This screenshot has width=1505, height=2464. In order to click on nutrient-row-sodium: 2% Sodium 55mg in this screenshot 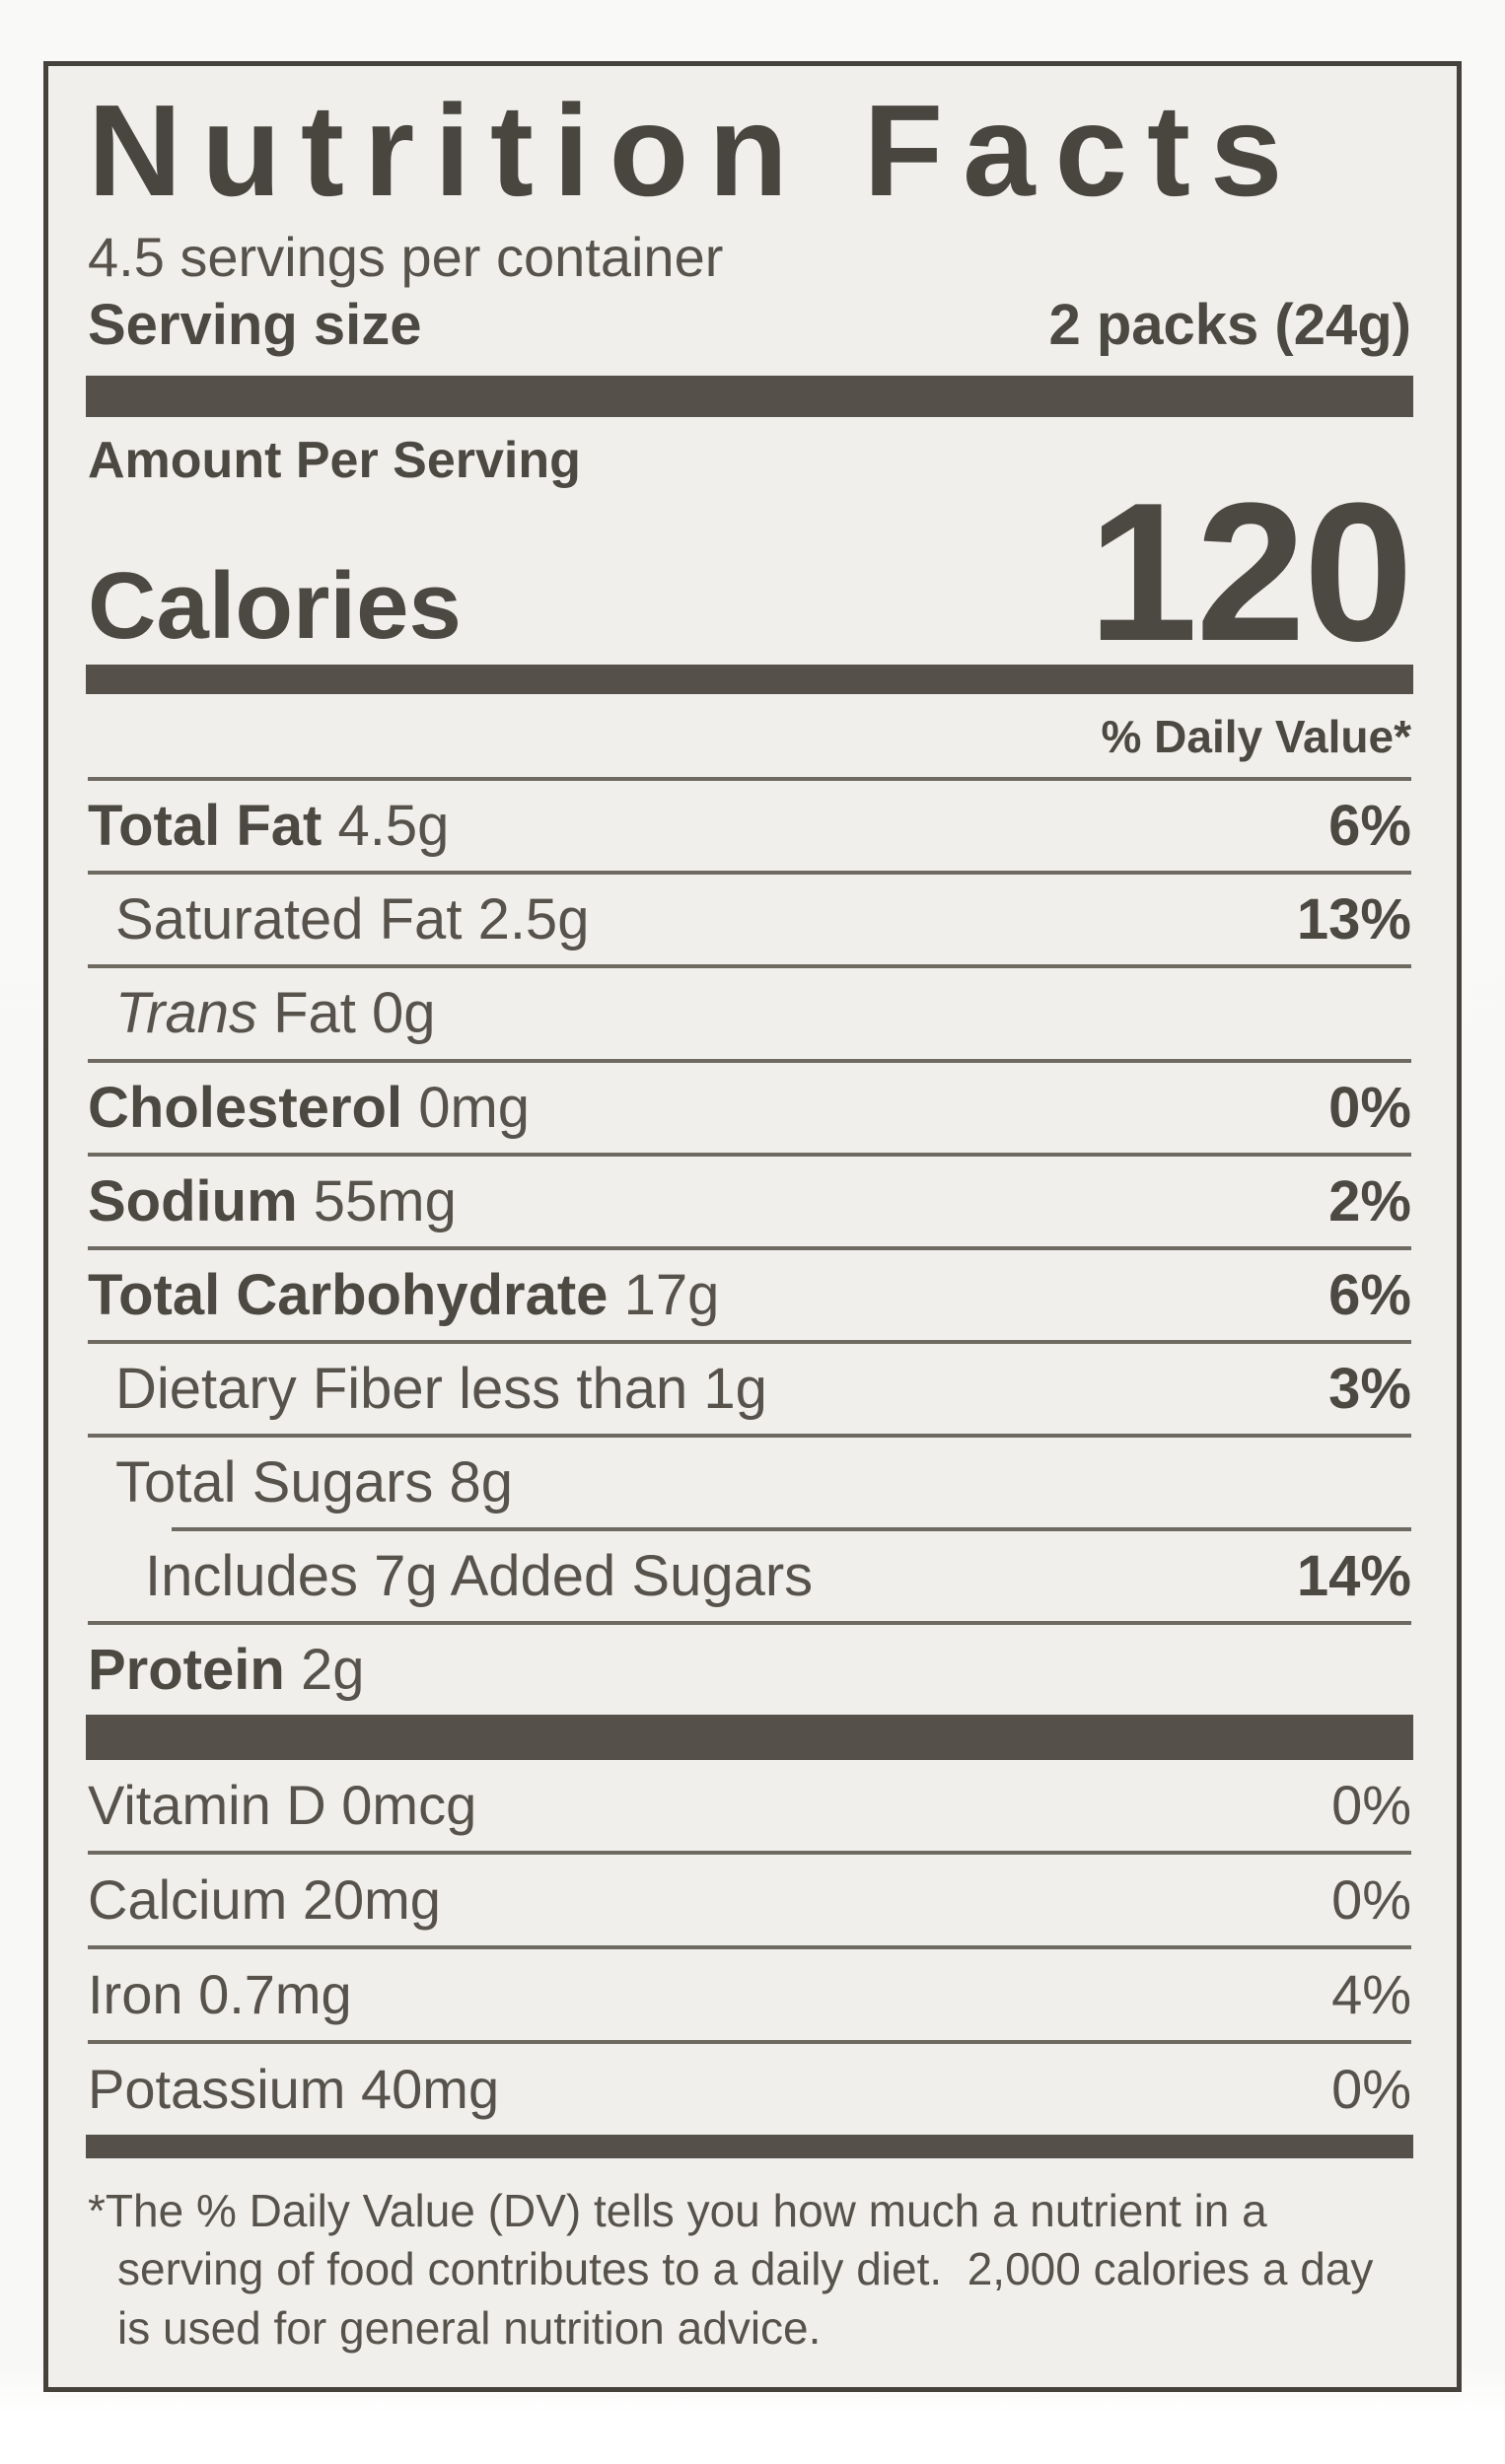, I will do `click(749, 1199)`.